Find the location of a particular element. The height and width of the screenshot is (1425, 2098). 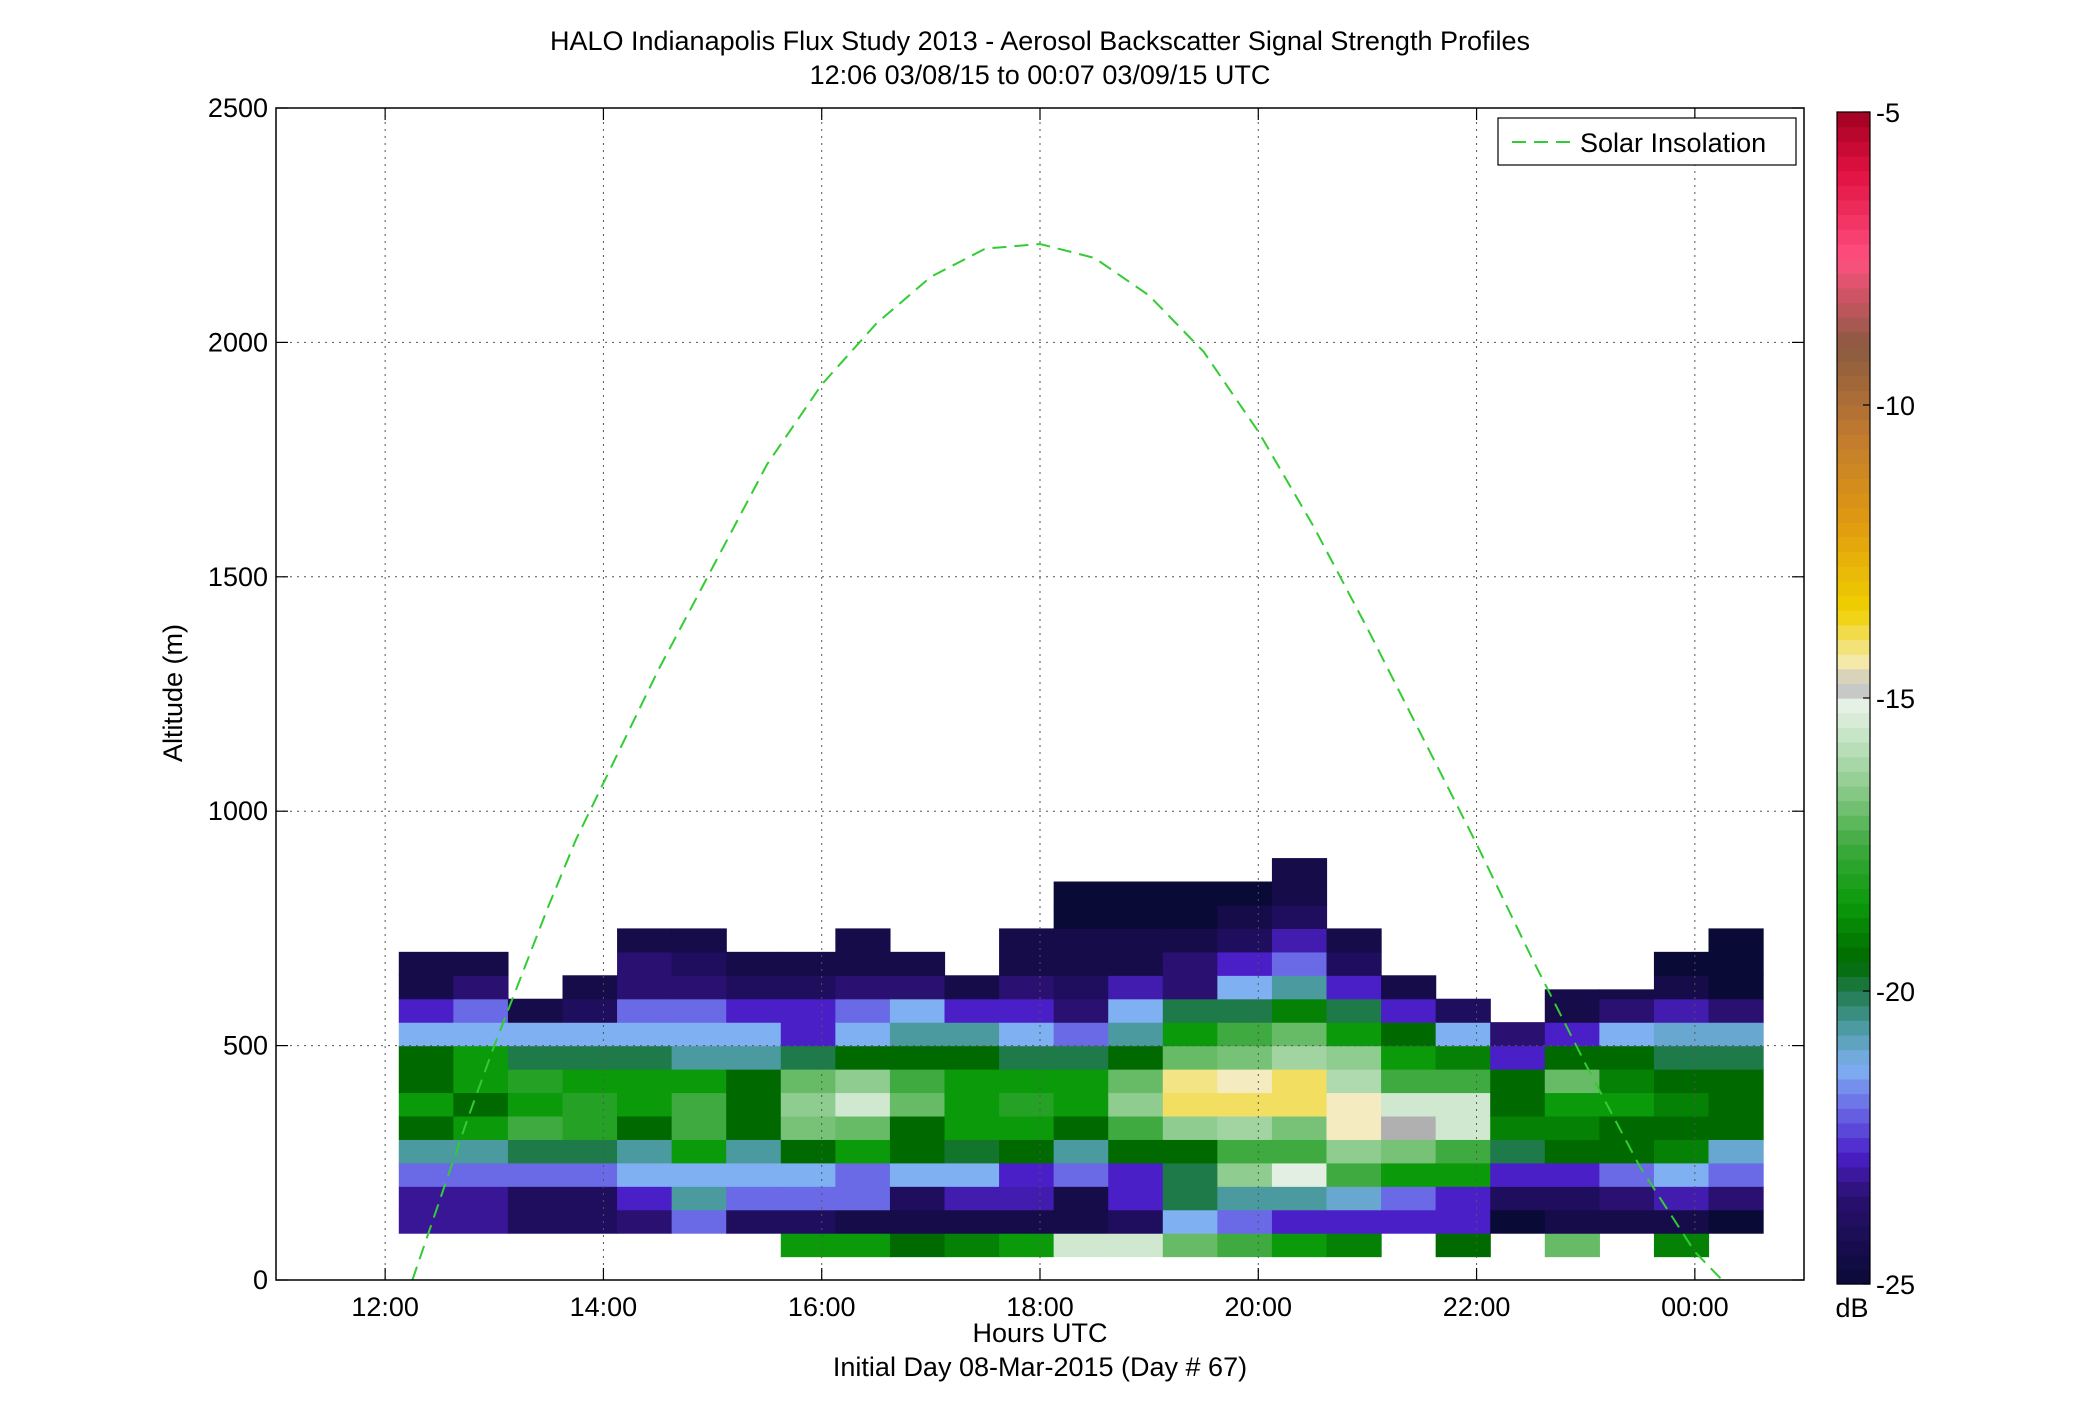

y-tick-label: 2500 is located at coordinates (238, 108).